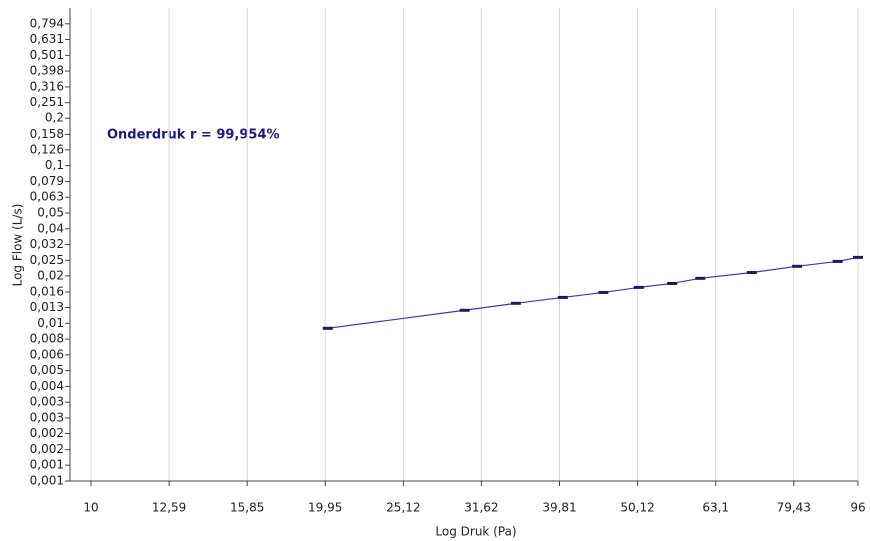 This screenshot has width=870, height=541. Describe the element at coordinates (47, 86) in the screenshot. I see `y-tick-label: 0,316` at that location.